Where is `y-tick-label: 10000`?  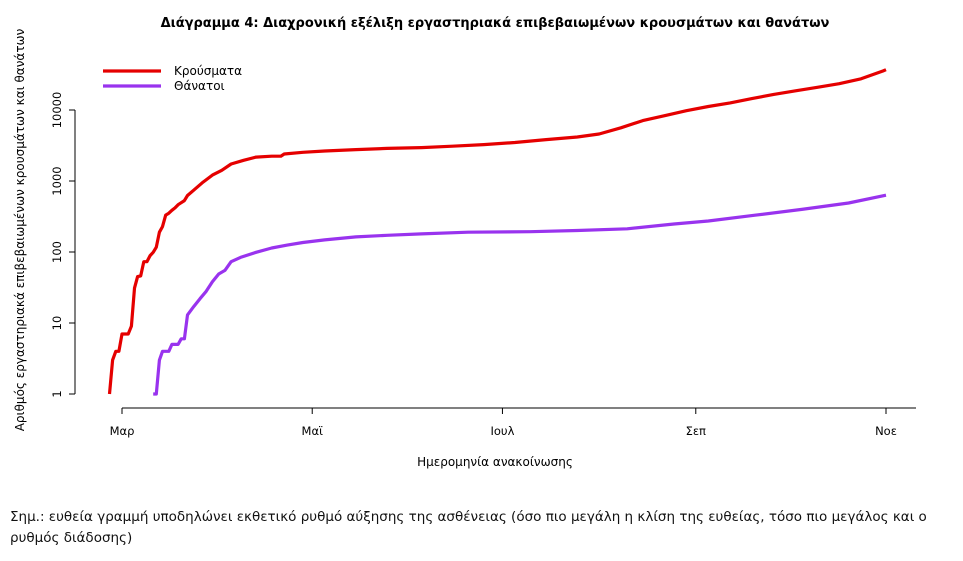
y-tick-label: 10000 is located at coordinates (57, 110).